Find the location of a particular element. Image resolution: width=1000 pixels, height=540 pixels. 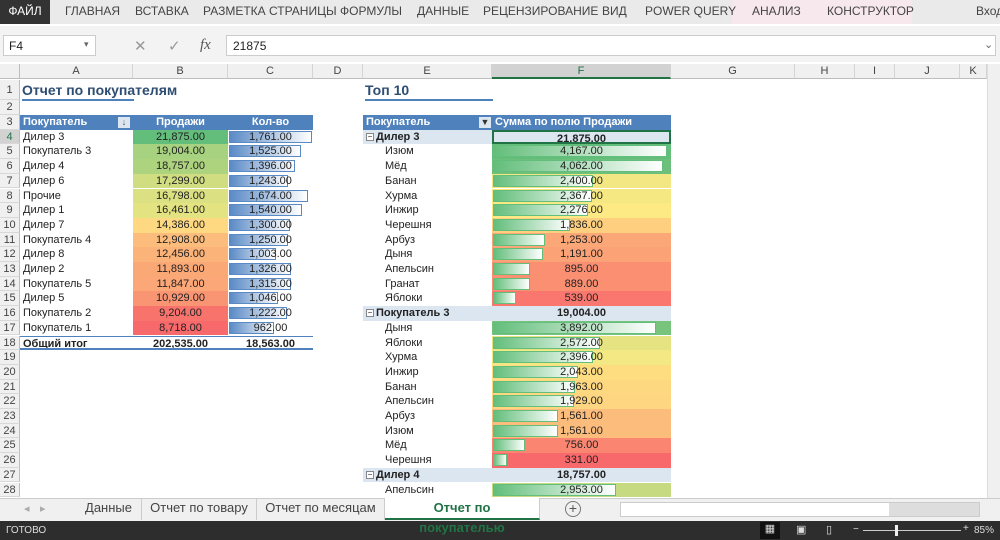

row-header-18: 18 is located at coordinates (10, 343).